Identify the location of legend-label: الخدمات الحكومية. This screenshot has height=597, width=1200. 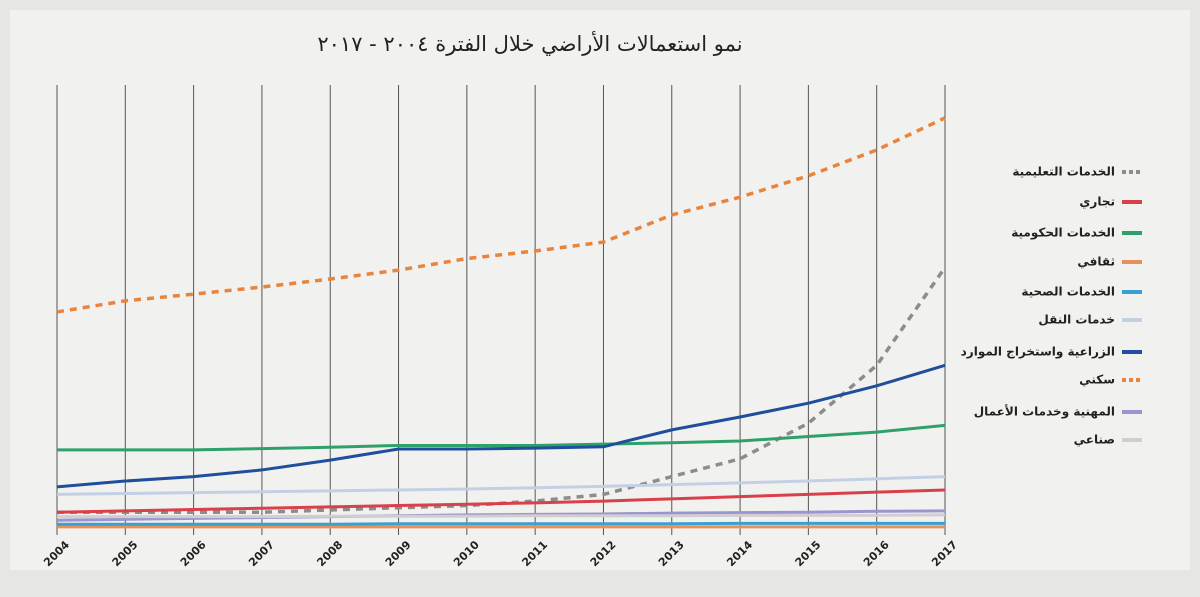
(1063, 233).